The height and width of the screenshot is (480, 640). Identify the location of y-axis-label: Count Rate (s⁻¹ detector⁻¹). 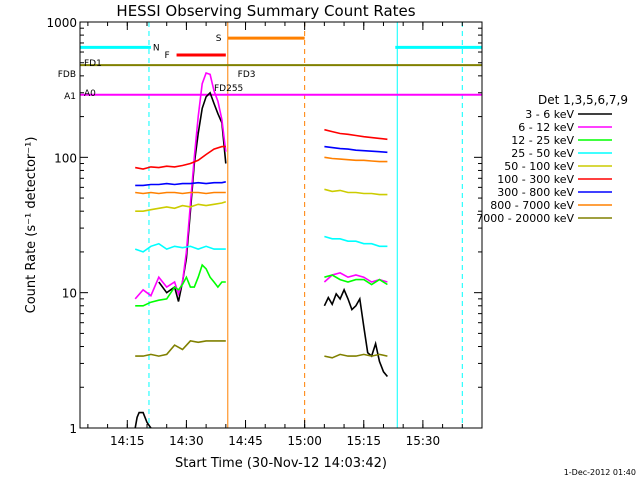
(31, 225).